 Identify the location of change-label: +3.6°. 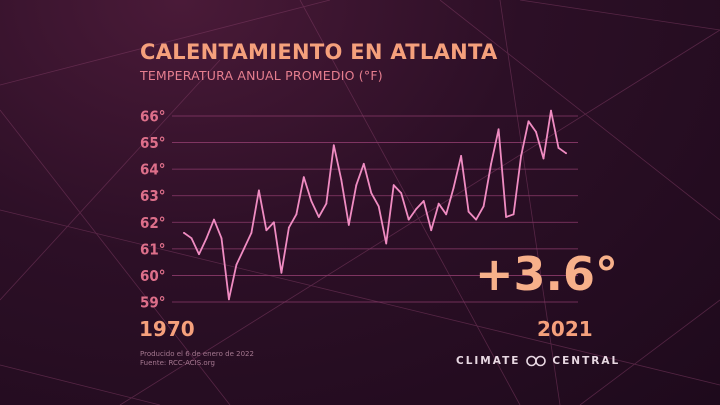
(546, 274).